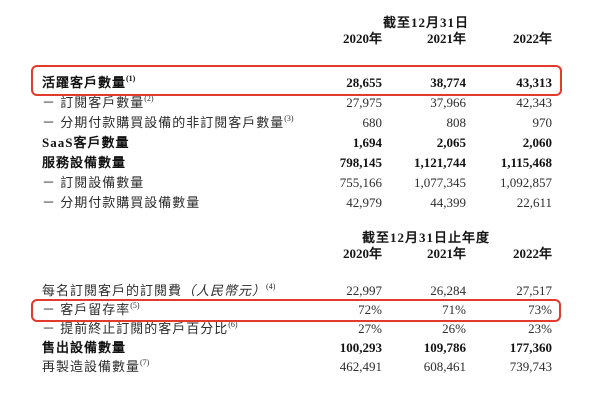 The image size is (600, 400). What do you see at coordinates (84, 162) in the screenshot?
I see `row-label: 服務設備數量` at bounding box center [84, 162].